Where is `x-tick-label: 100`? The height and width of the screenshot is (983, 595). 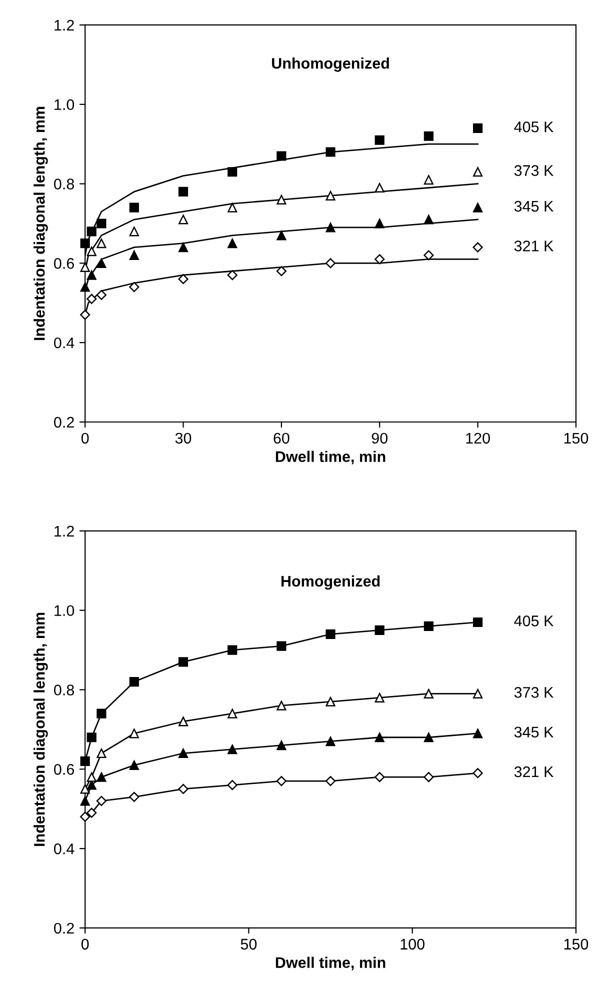 x-tick-label: 100 is located at coordinates (412, 944).